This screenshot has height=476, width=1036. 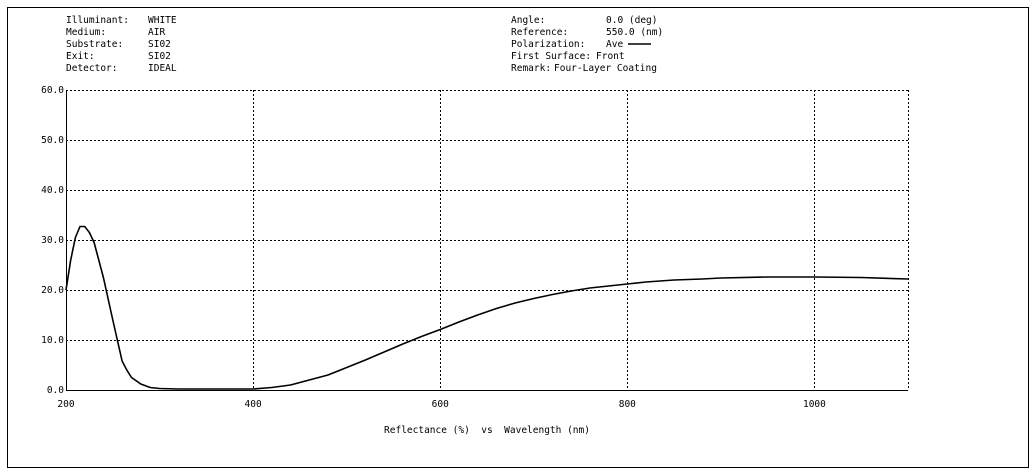 I want to click on illuminant-label: Illuminant:, so click(x=97, y=20).